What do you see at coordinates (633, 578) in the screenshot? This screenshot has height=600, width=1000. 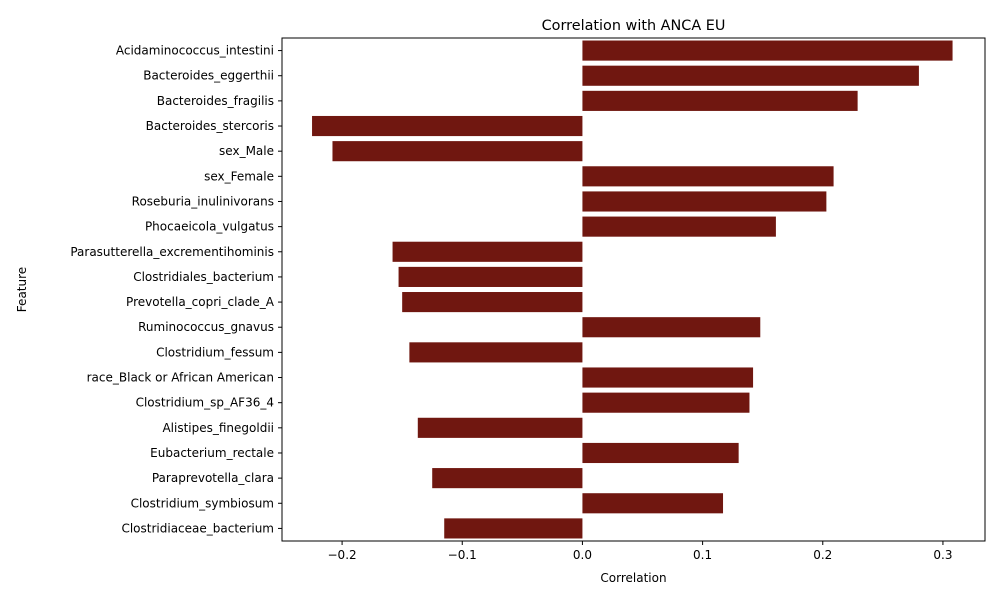 I see `x-axis-label: Correlation` at bounding box center [633, 578].